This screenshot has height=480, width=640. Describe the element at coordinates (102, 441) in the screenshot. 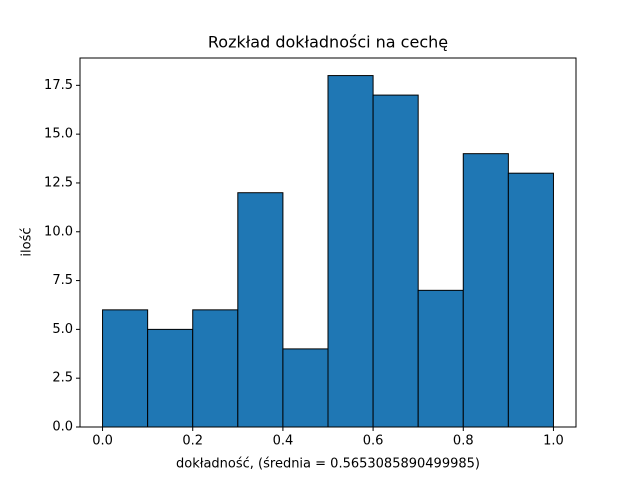

I see `x-tick-label: 0.0` at that location.